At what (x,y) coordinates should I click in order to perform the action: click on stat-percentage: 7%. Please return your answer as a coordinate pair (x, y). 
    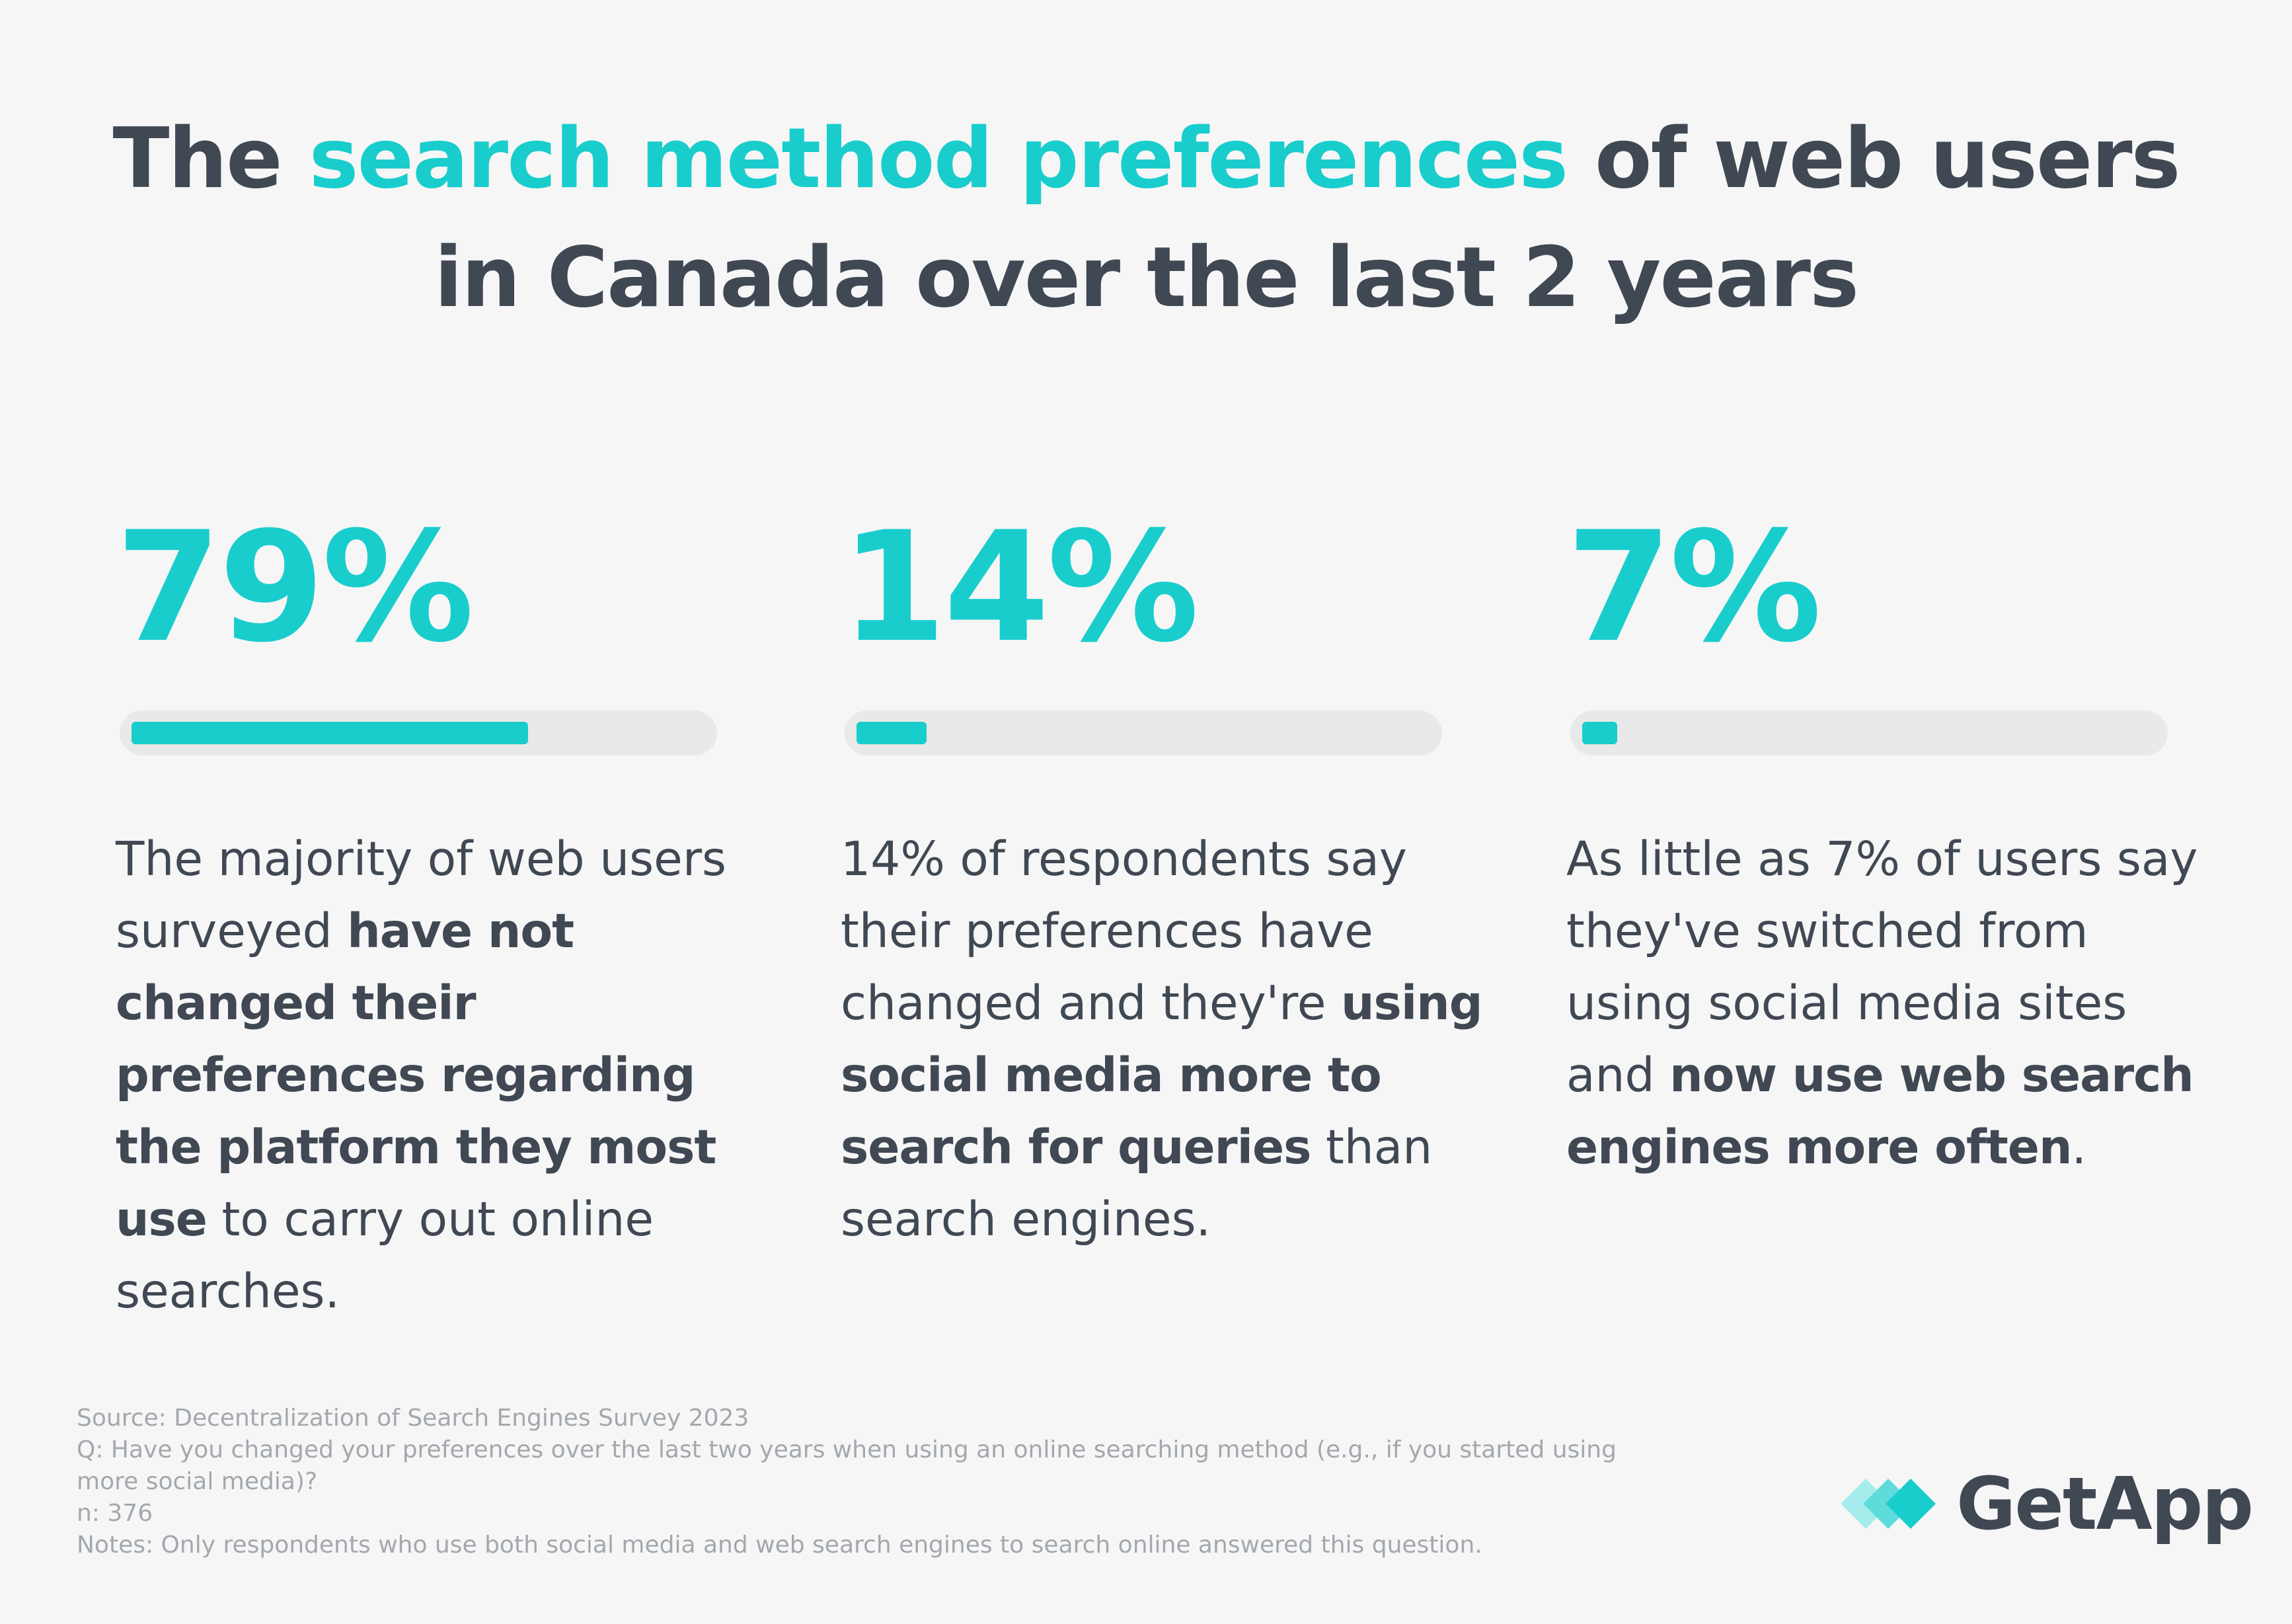
    Looking at the image, I should click on (1693, 588).